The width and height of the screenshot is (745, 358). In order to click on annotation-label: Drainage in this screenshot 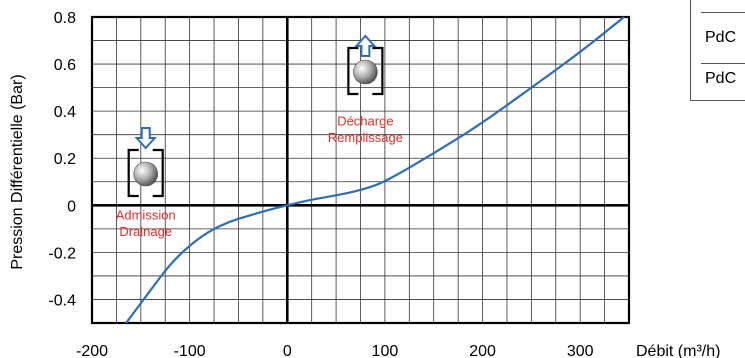, I will do `click(145, 231)`.